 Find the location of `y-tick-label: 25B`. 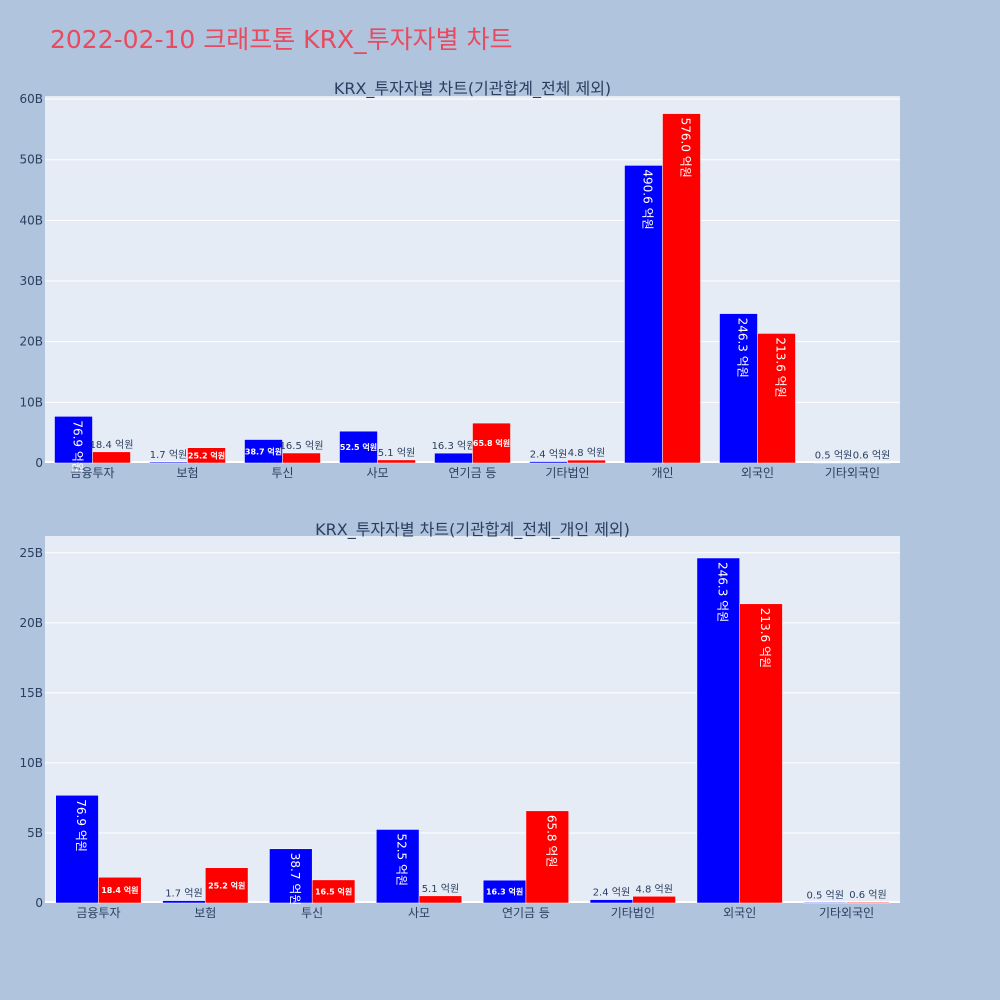

y-tick-label: 25B is located at coordinates (31, 553).